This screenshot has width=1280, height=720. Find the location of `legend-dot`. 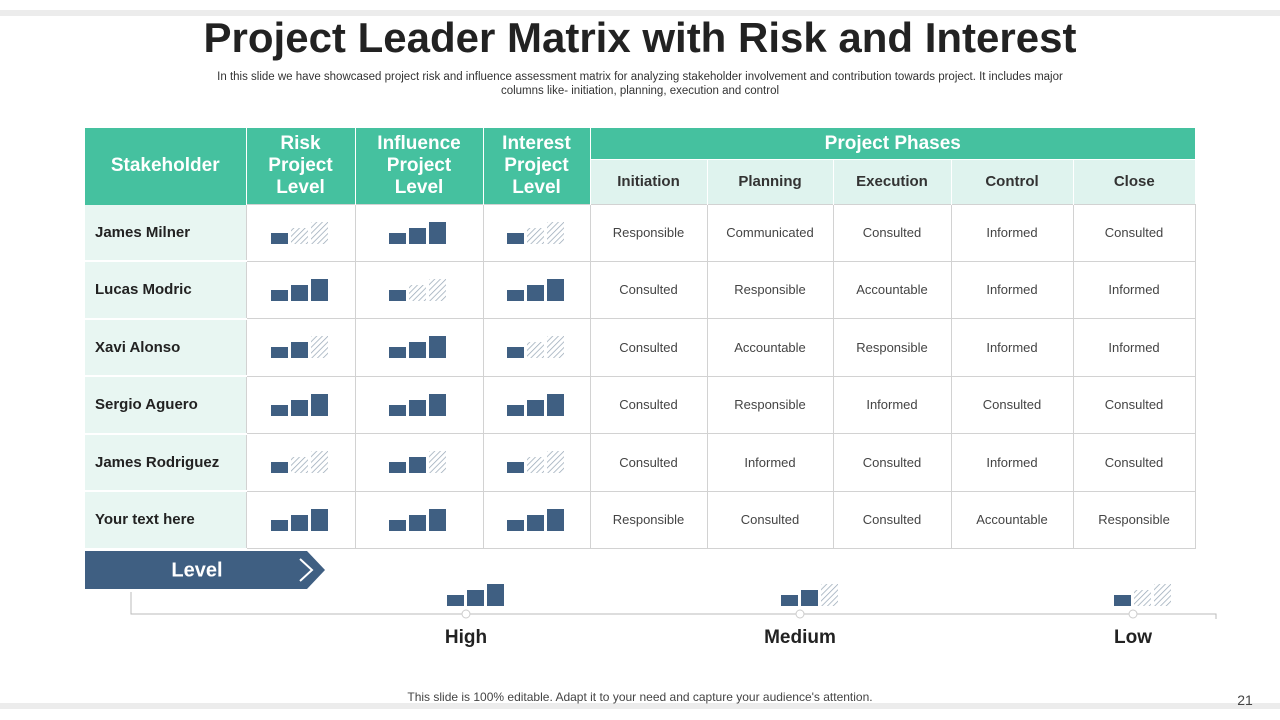

legend-dot is located at coordinates (466, 614).